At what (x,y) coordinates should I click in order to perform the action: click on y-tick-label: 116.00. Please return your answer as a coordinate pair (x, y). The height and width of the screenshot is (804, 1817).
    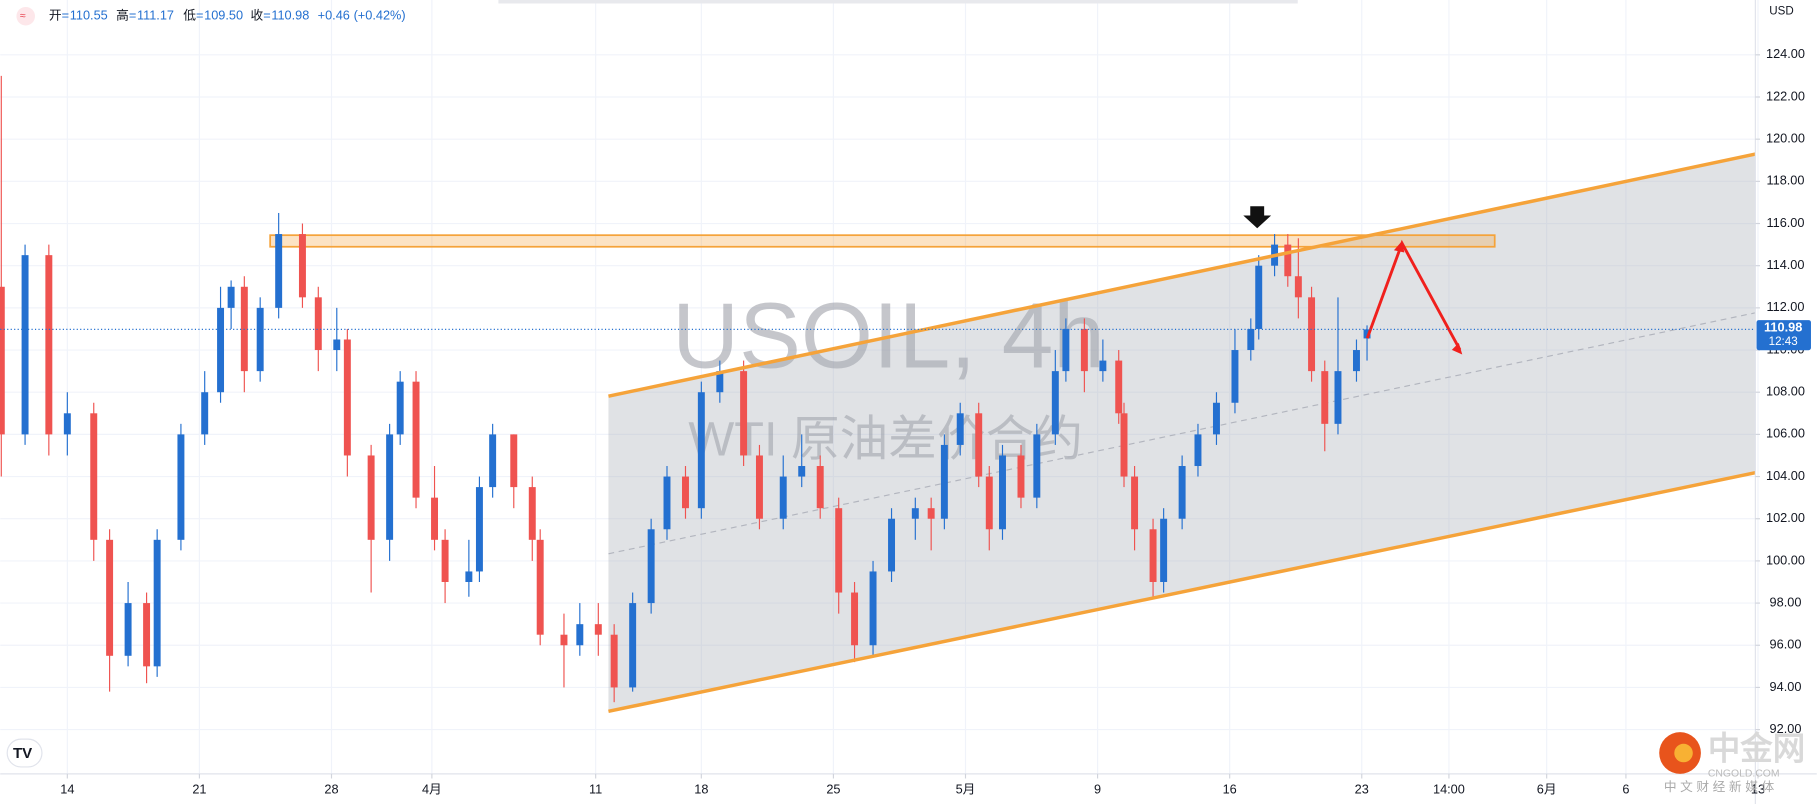
    Looking at the image, I should click on (1785, 222).